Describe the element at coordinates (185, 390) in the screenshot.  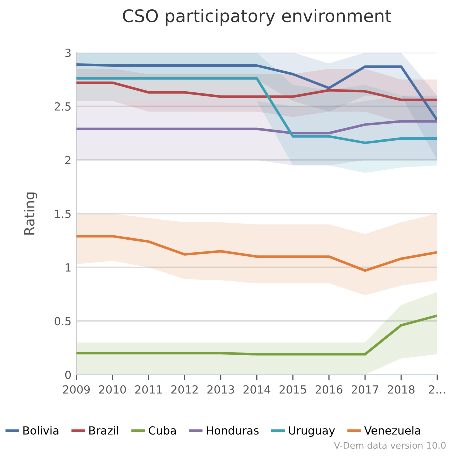
I see `x-tick-label: 2012` at that location.